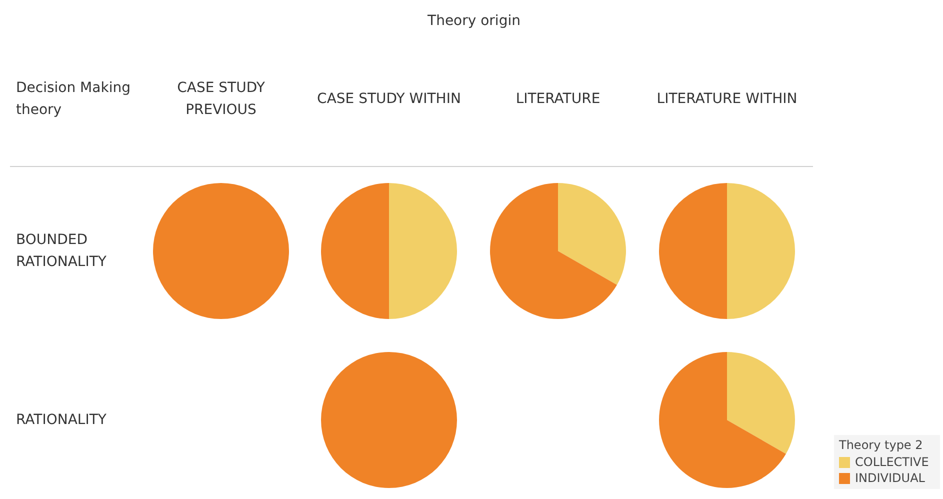 This screenshot has height=499, width=943. I want to click on text: CASE STUDY WITHIN, so click(389, 99).